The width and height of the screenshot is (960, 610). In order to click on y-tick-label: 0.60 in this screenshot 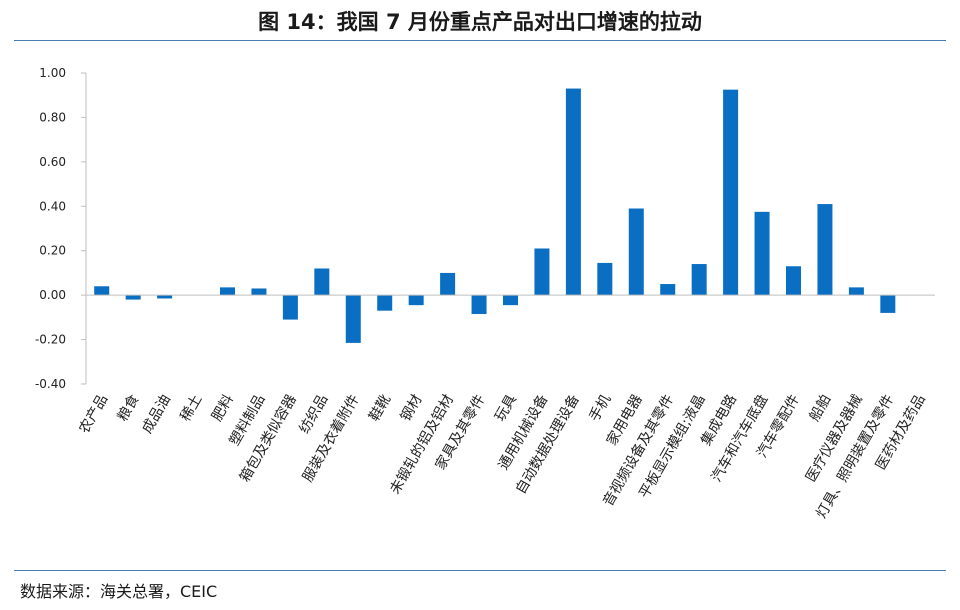, I will do `click(52, 162)`.